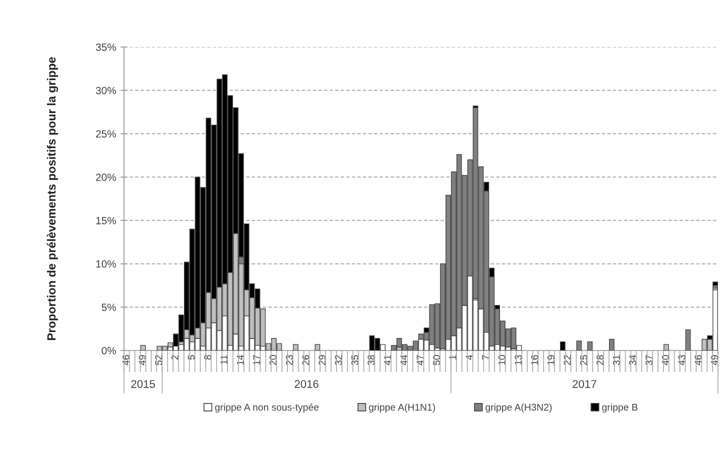 This screenshot has height=452, width=721. Describe the element at coordinates (191, 357) in the screenshot. I see `x-tick-label: 5` at that location.